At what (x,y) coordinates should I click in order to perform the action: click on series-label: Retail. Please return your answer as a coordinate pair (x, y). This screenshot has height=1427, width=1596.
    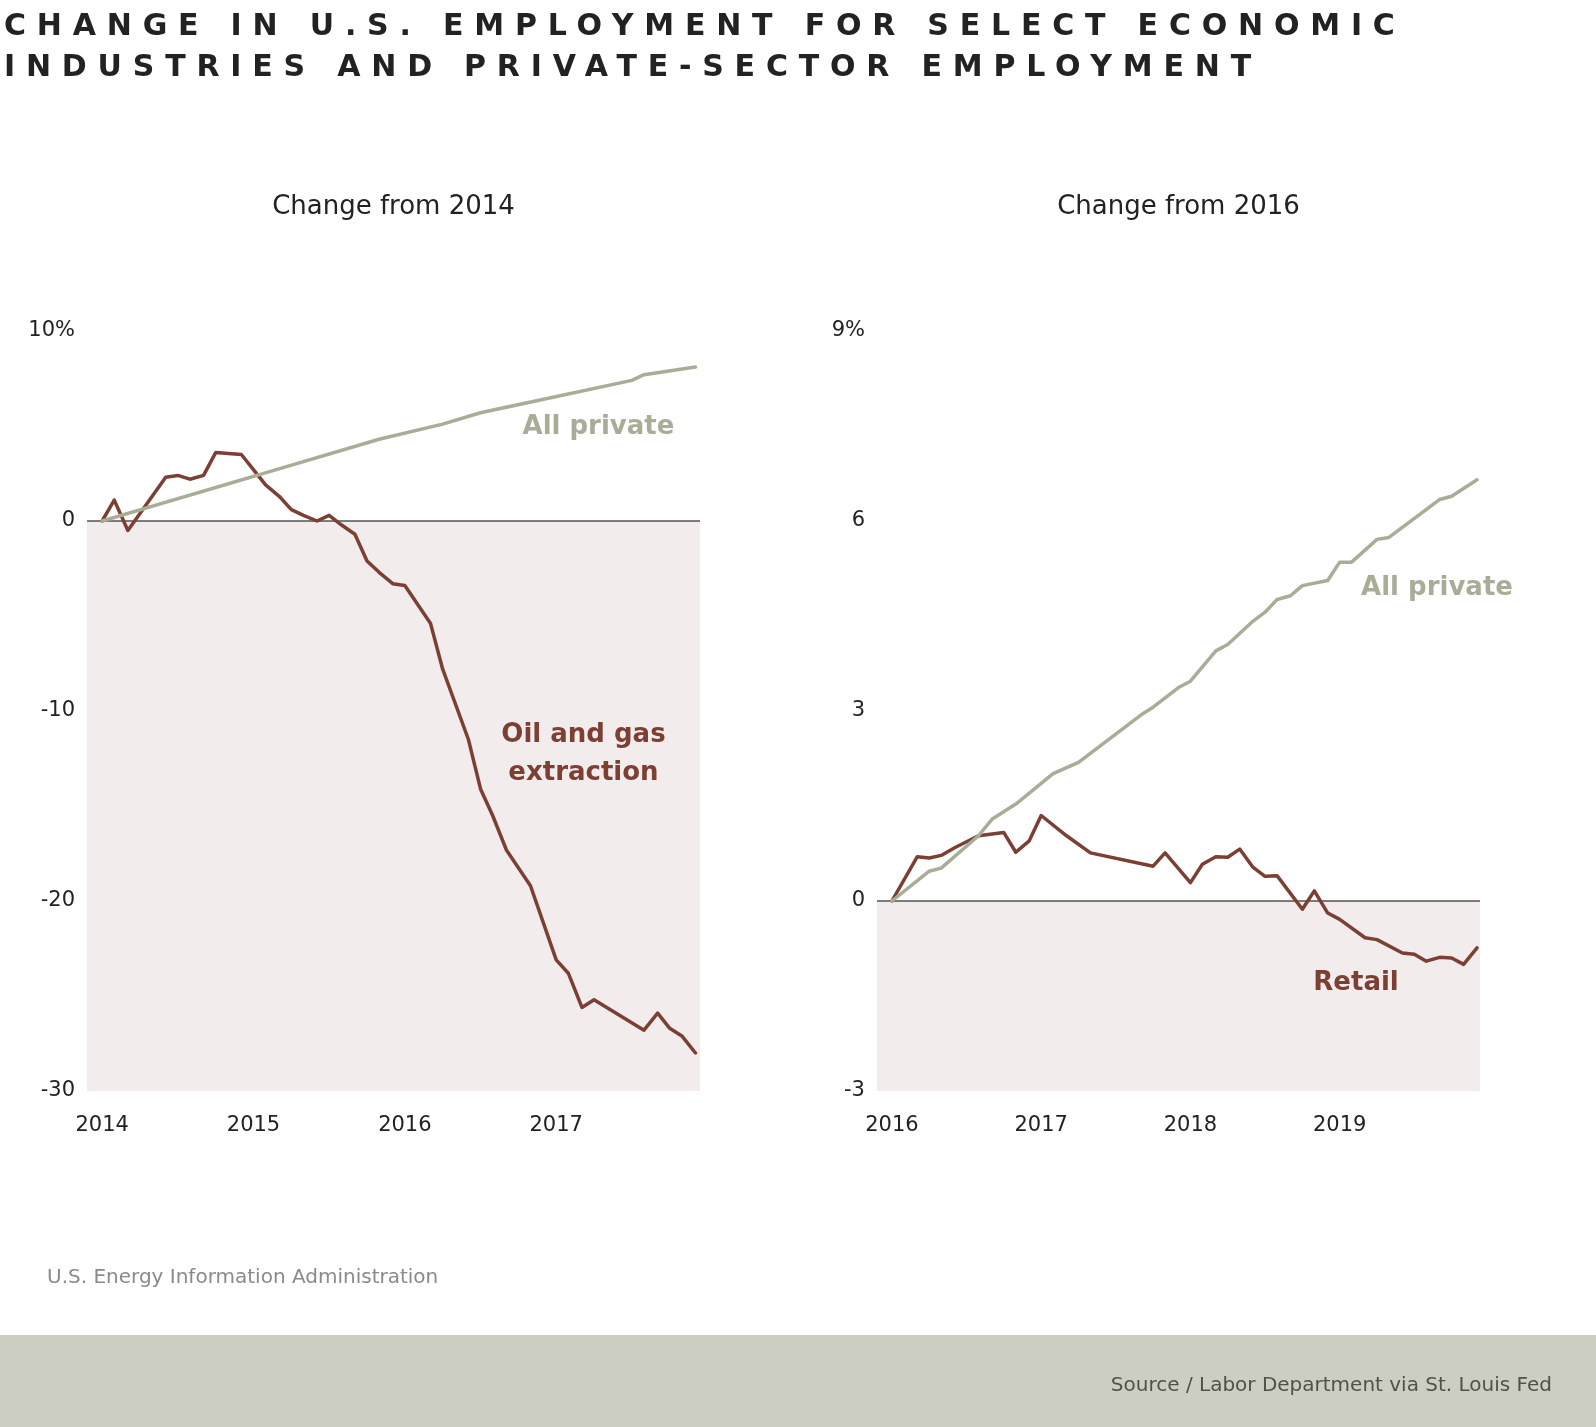
    Looking at the image, I should click on (1356, 980).